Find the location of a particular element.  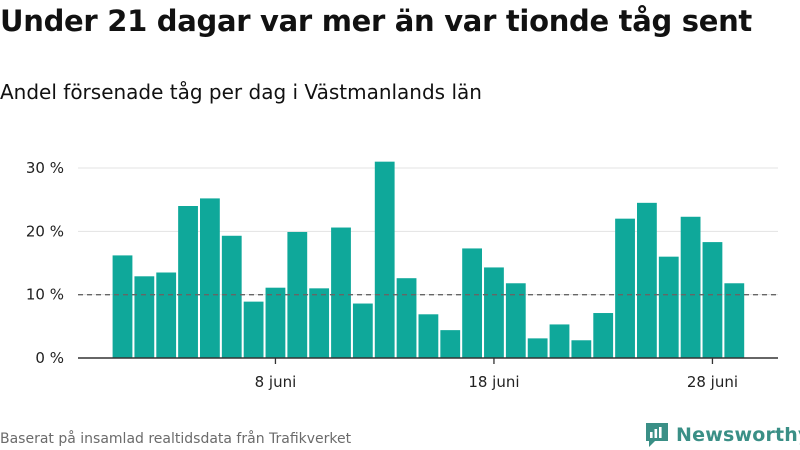

x-tick-label: 8 juni is located at coordinates (276, 382).